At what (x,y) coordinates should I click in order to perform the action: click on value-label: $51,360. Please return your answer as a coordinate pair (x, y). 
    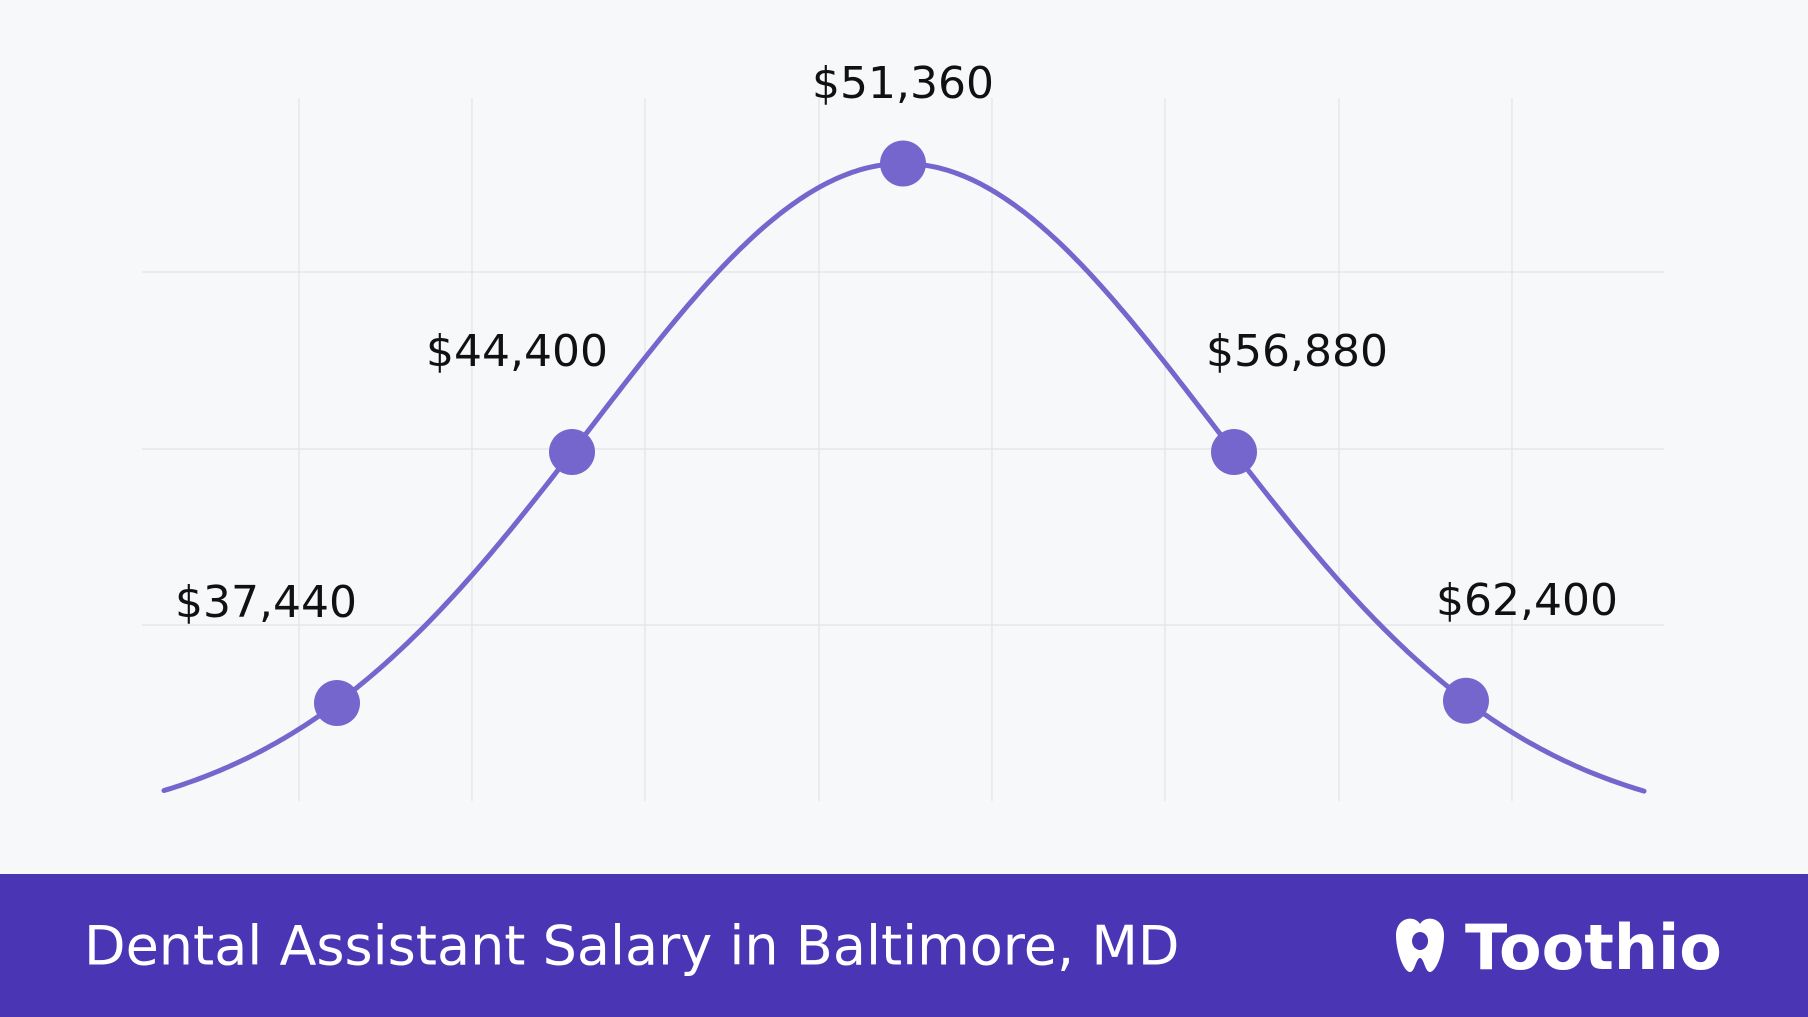
    Looking at the image, I should click on (903, 83).